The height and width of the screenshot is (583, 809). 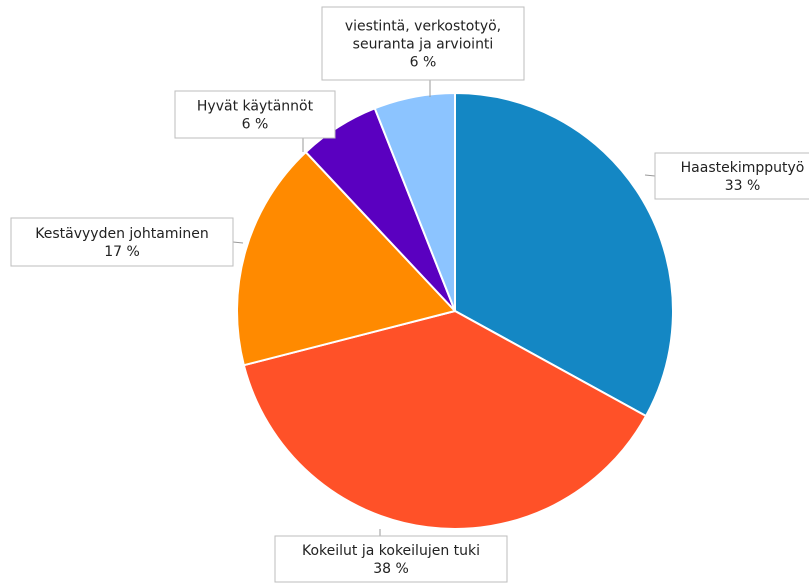 What do you see at coordinates (391, 551) in the screenshot?
I see `label-category: Kokeilut ja kokeilujen tuki` at bounding box center [391, 551].